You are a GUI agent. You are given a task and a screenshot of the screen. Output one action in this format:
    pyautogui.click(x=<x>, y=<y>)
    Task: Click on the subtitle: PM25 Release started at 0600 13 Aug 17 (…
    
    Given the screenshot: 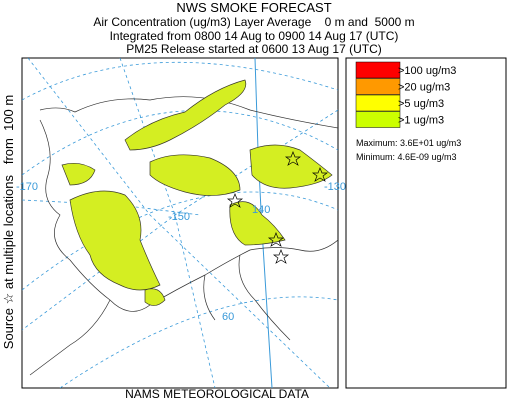 What is the action you would take?
    pyautogui.click(x=253, y=49)
    